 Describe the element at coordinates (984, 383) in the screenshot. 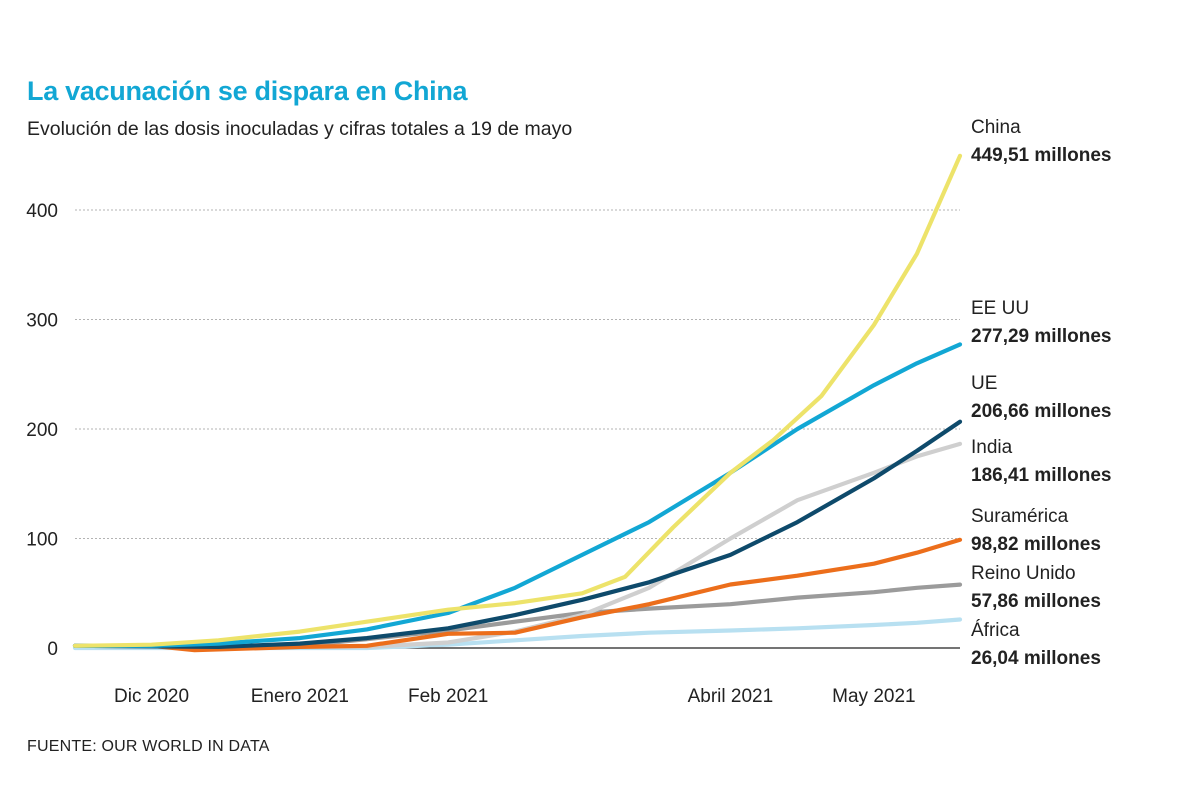

I see `series-name-2: UE` at that location.